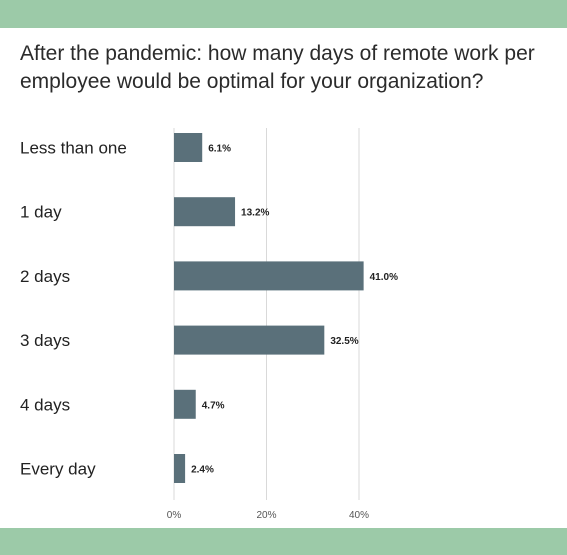  Describe the element at coordinates (266, 515) in the screenshot. I see `x-tick-label: 20%` at that location.